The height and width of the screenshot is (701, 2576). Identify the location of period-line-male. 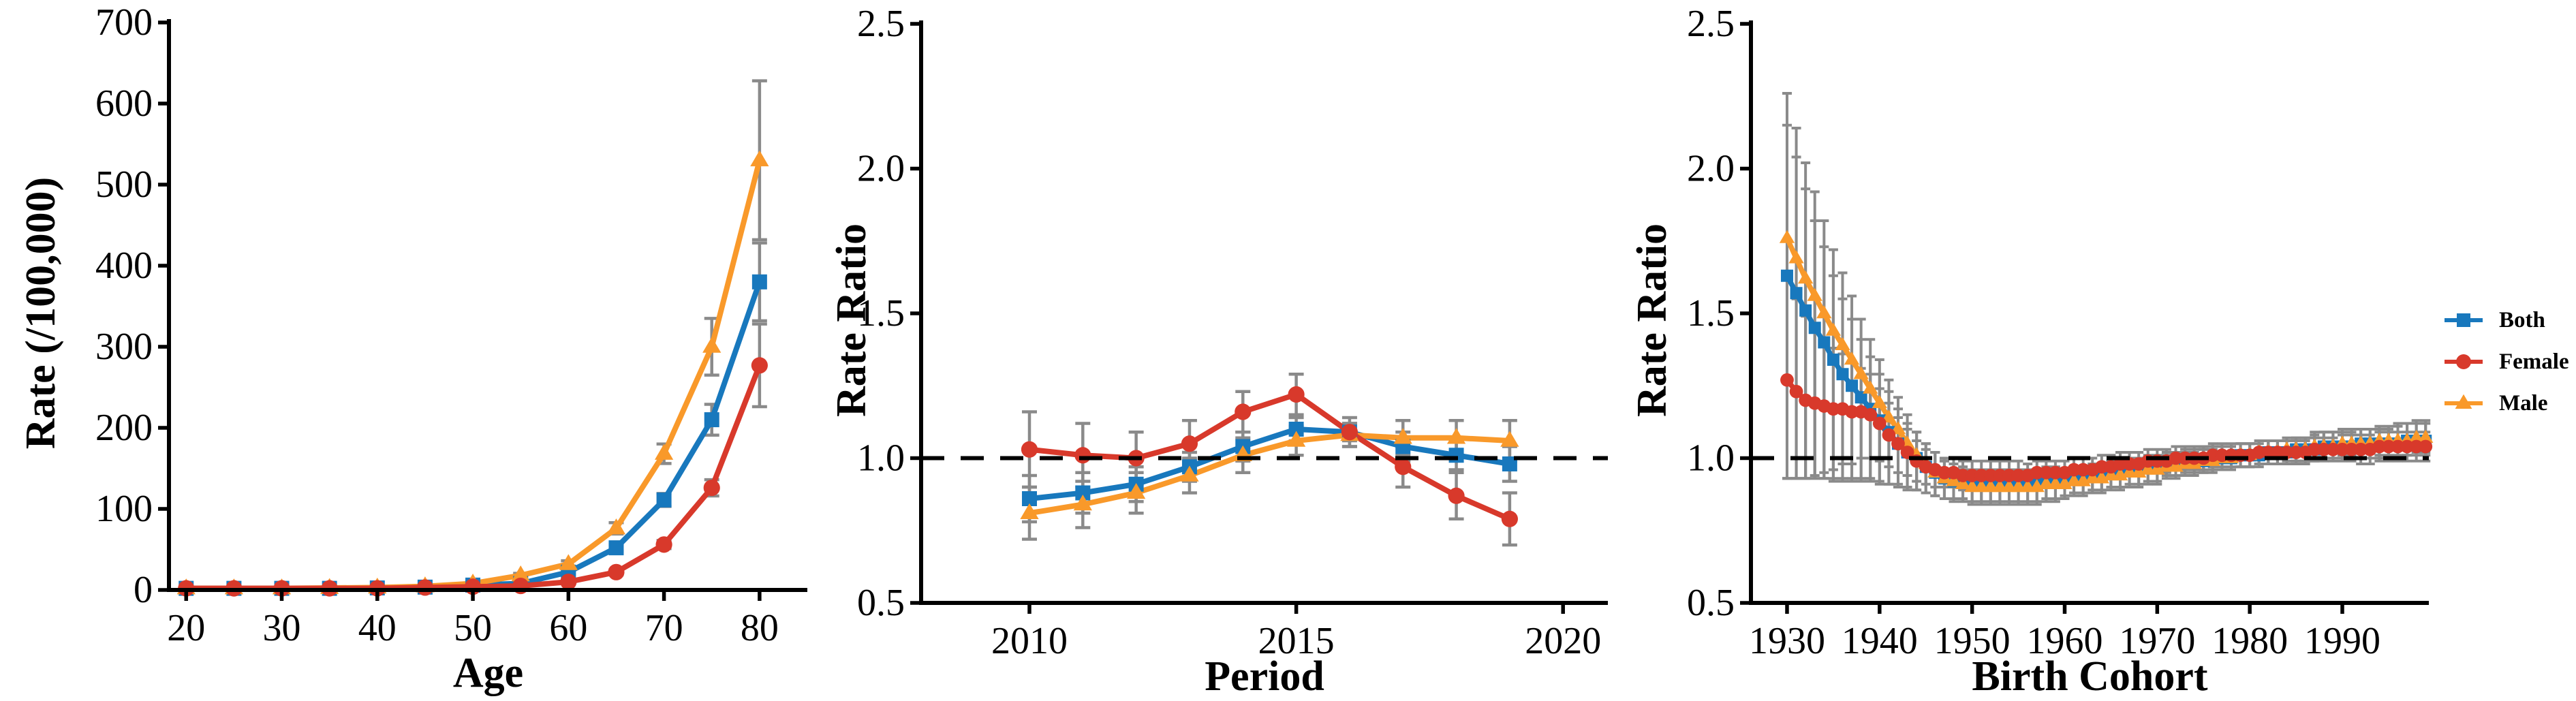
(1269, 474).